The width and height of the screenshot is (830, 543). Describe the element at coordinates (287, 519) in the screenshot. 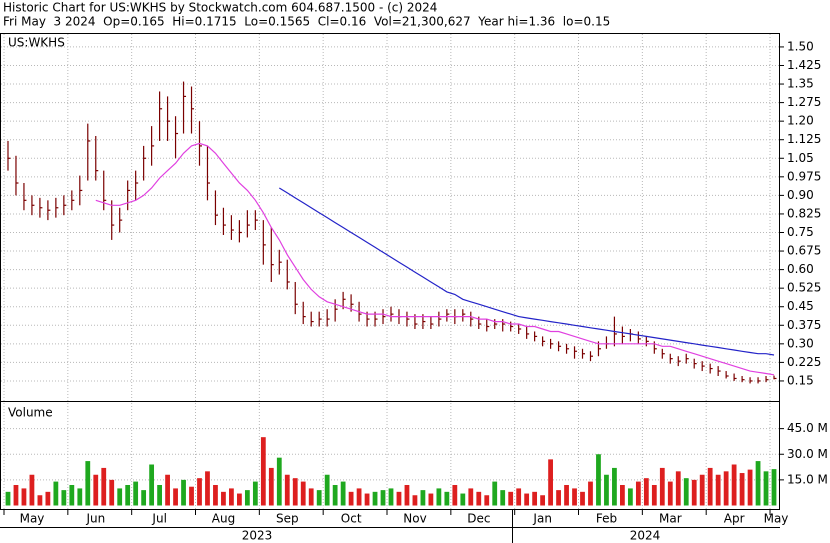

I see `x-tick-label: Sep` at that location.